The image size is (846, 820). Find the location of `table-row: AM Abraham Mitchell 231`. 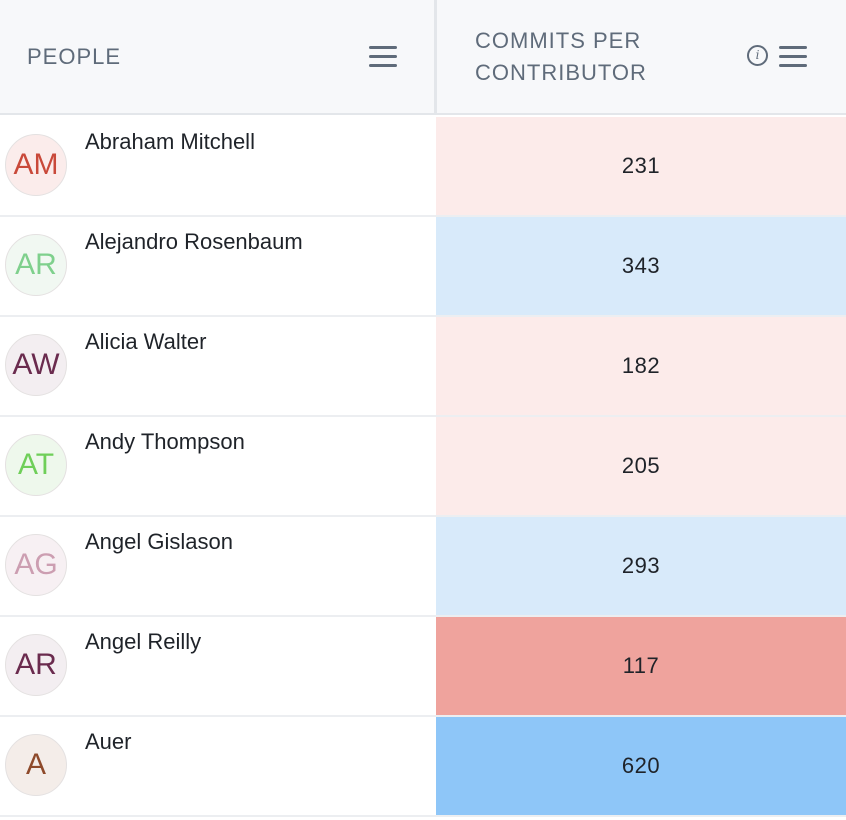

table-row: AM Abraham Mitchell 231 is located at coordinates (423, 167).